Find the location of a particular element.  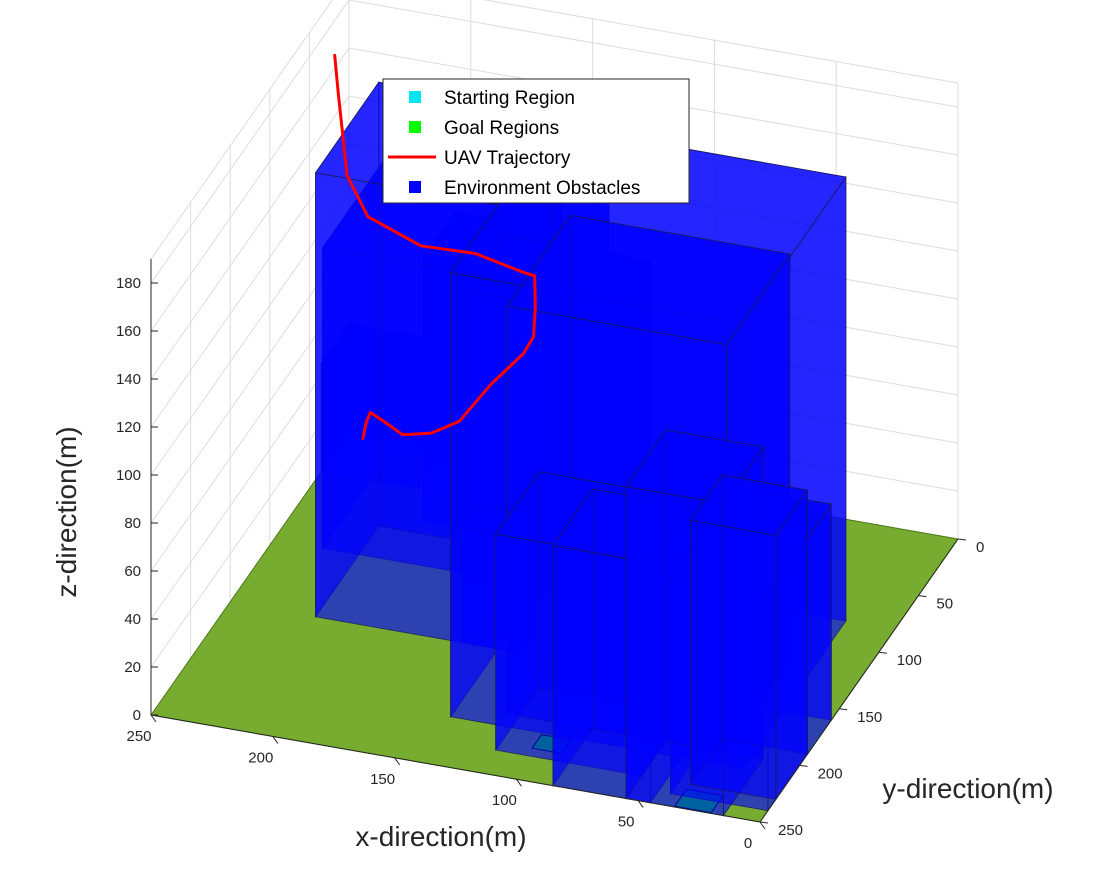

trajectory-layer is located at coordinates (435, 246).